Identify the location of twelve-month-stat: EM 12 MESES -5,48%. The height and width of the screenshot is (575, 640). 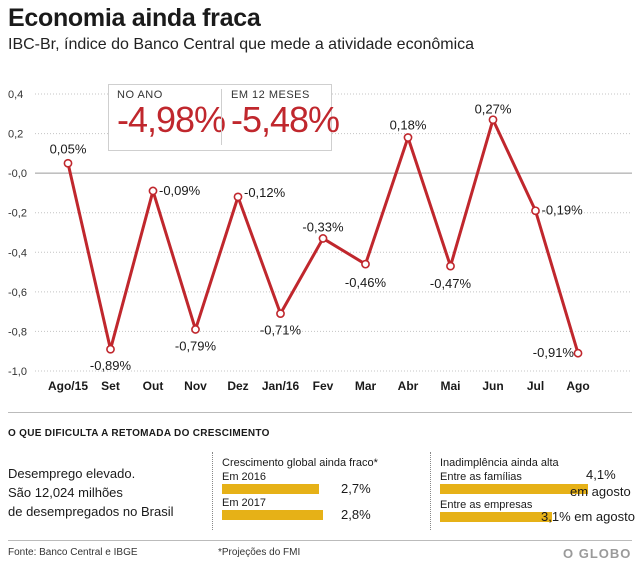
(285, 115).